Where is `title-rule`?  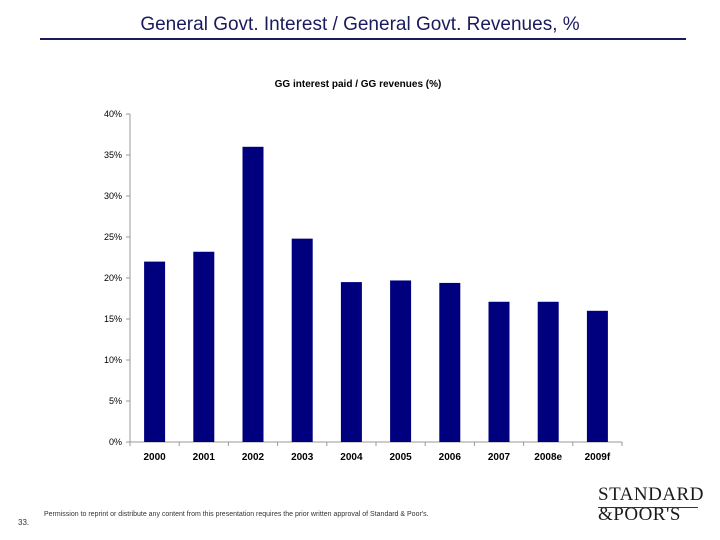 title-rule is located at coordinates (363, 39).